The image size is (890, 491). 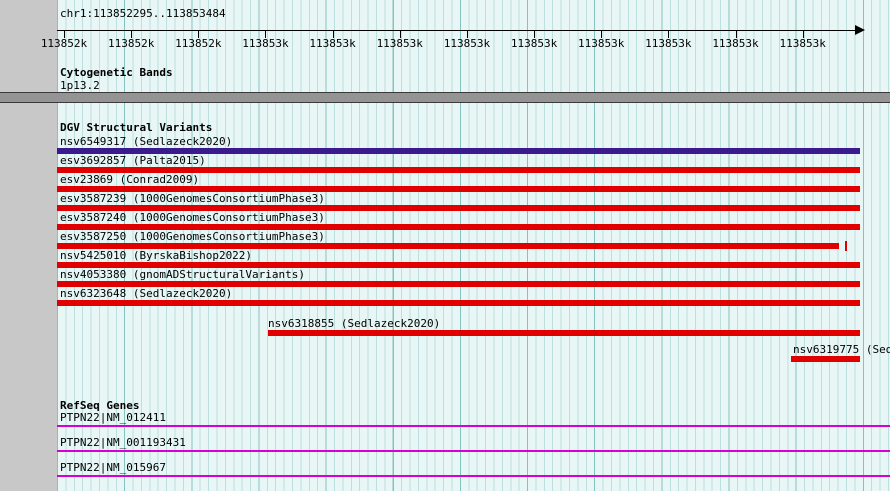 What do you see at coordinates (445, 97) in the screenshot?
I see `cytoband-bar` at bounding box center [445, 97].